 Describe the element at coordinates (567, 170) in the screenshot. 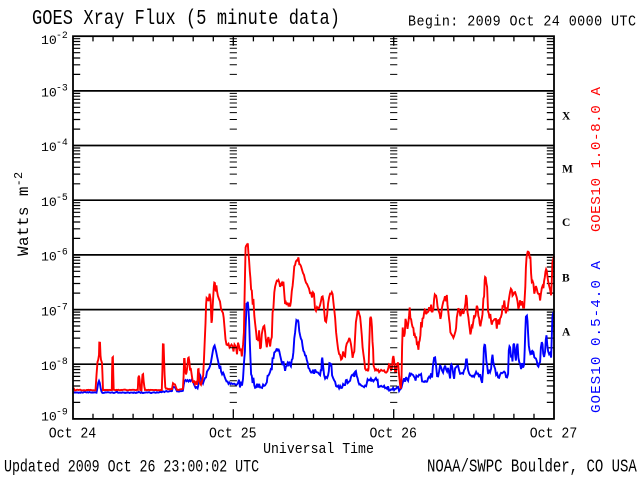

I see `svg-text: M` at that location.